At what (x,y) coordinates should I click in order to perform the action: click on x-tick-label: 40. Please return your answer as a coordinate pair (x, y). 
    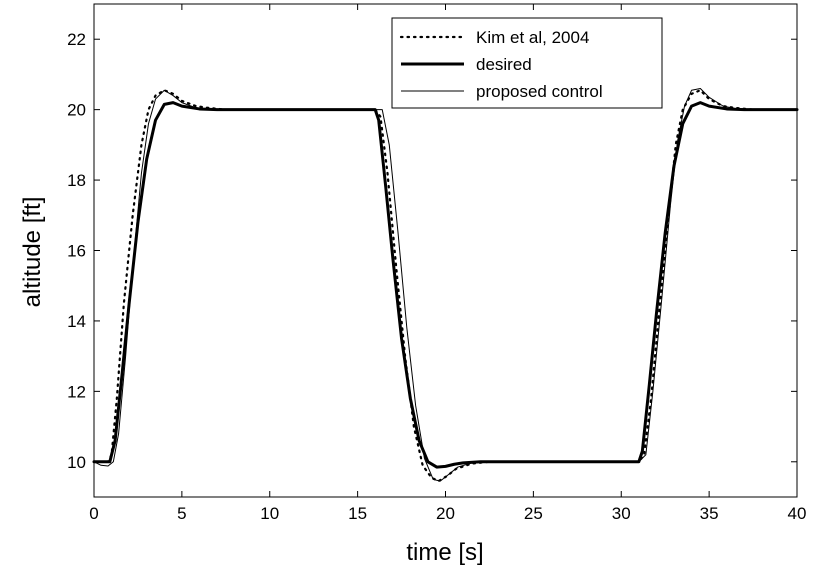
    Looking at the image, I should click on (797, 513).